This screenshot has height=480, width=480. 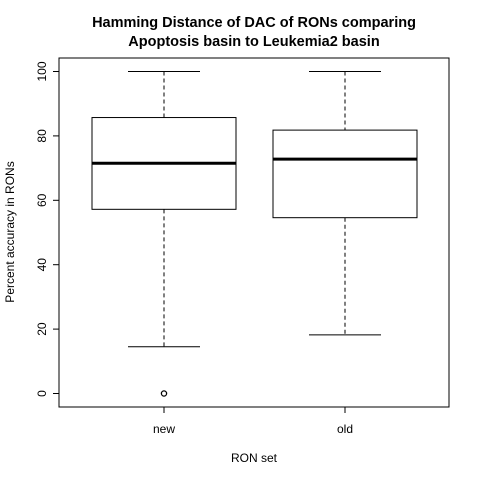 I want to click on y-axis-label: Percent accuracy in RONs, so click(x=10, y=231).